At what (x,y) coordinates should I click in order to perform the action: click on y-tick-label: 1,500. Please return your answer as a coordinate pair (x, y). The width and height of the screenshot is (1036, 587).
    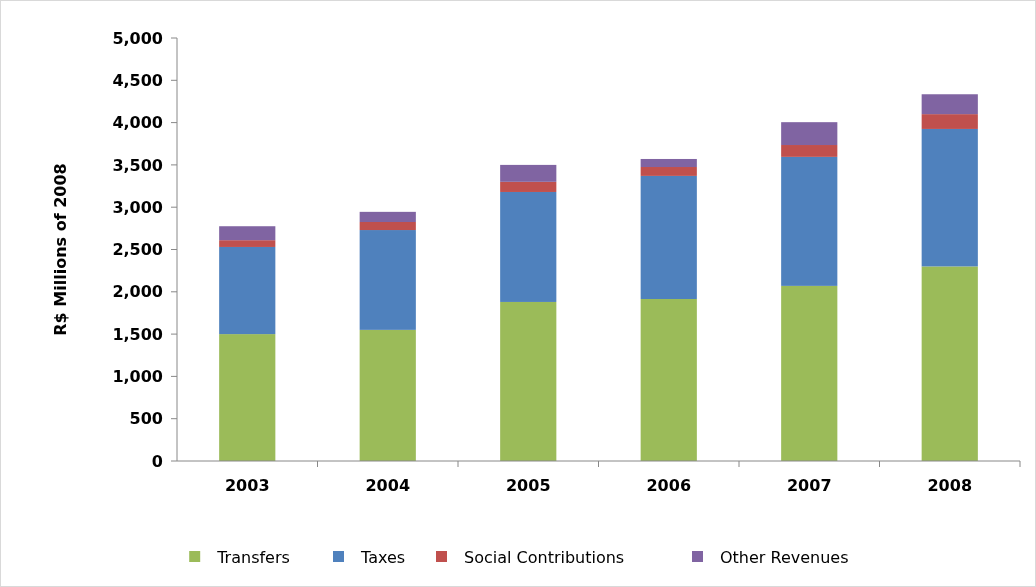
    Looking at the image, I should click on (137, 334).